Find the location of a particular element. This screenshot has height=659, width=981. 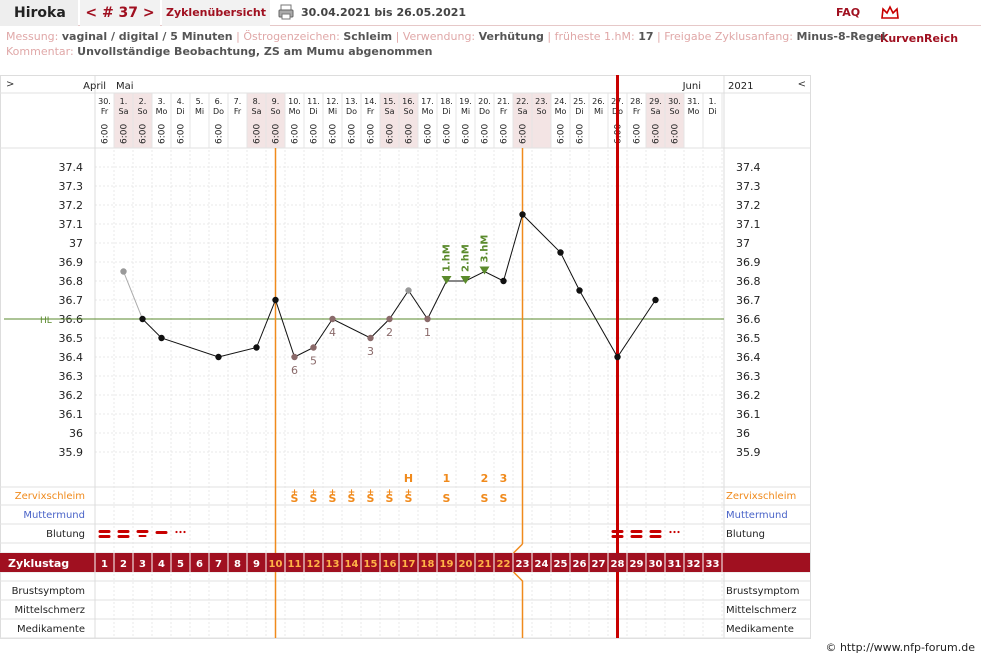

row-label-zervix-right: Zervixschleim is located at coordinates (761, 496).